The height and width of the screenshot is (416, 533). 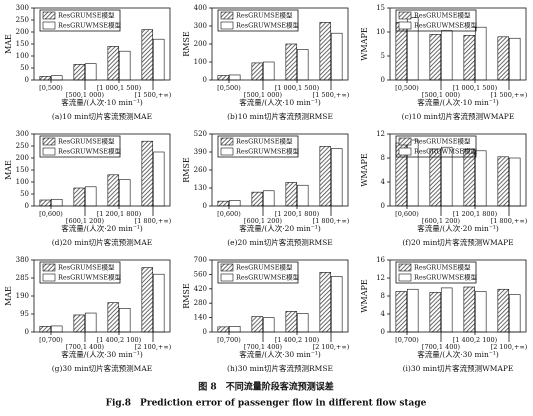 What do you see at coordinates (22, 44) in the screenshot?
I see `y-tick-label: 150` at bounding box center [22, 44].